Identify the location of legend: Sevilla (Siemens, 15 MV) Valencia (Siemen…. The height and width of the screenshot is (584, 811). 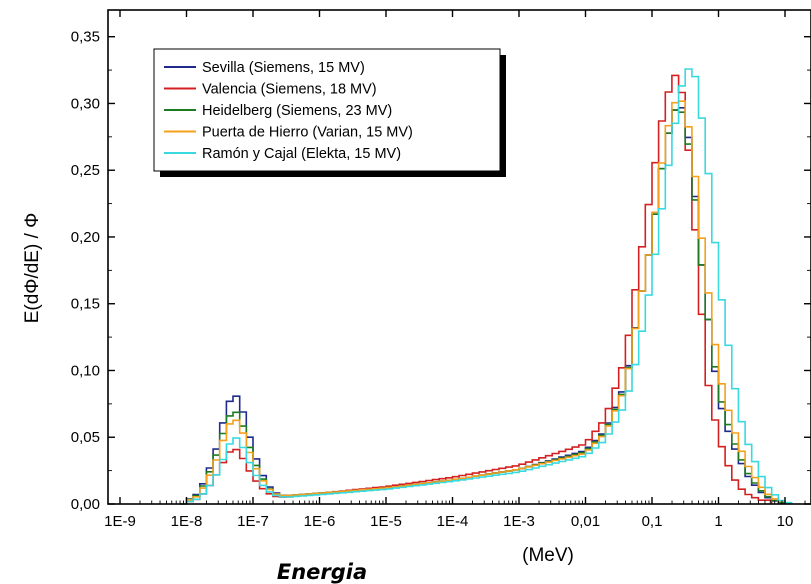
(329, 112).